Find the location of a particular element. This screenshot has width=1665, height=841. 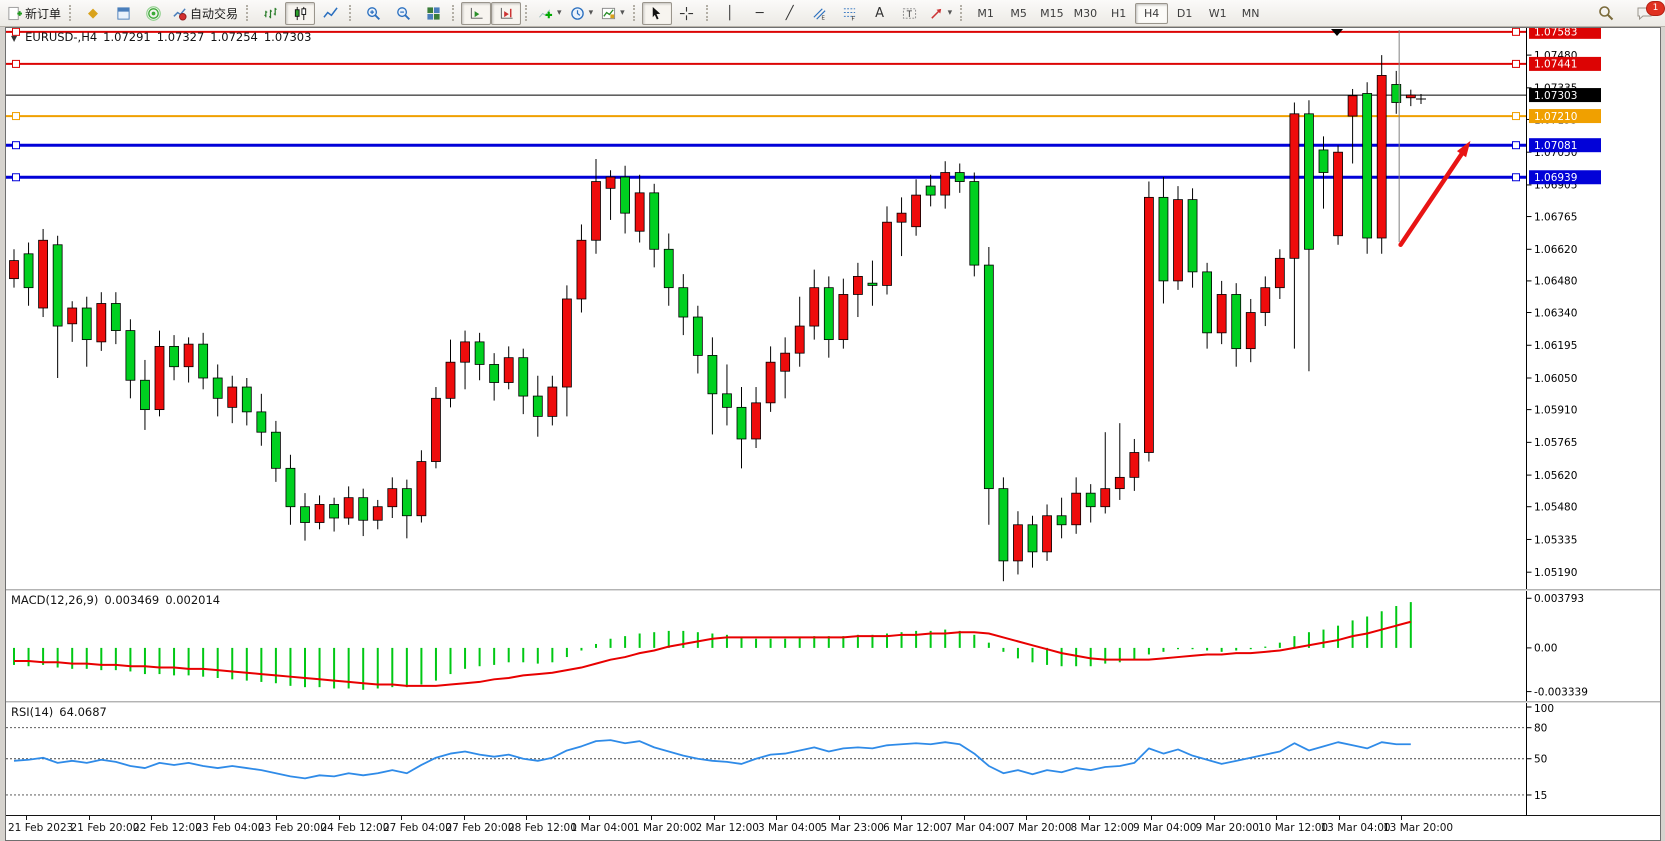

rsi-pane: 100 80 50 15 RSI(14) 64.0687 is located at coordinates (833, 759).